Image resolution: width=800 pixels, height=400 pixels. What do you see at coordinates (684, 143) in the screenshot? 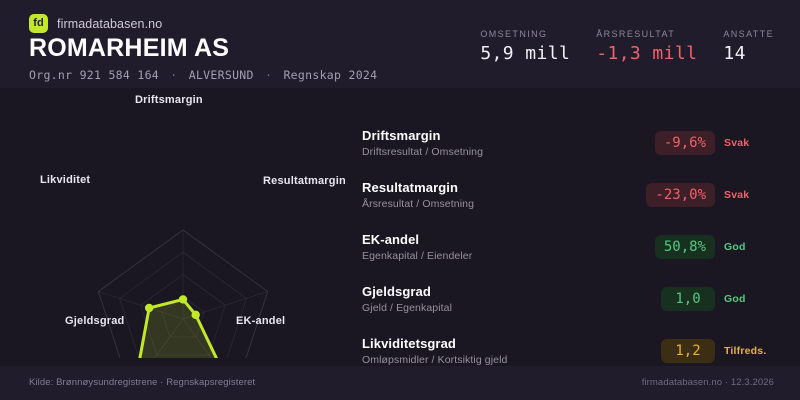
I see `metric-value-badge: -9,6%` at bounding box center [684, 143].